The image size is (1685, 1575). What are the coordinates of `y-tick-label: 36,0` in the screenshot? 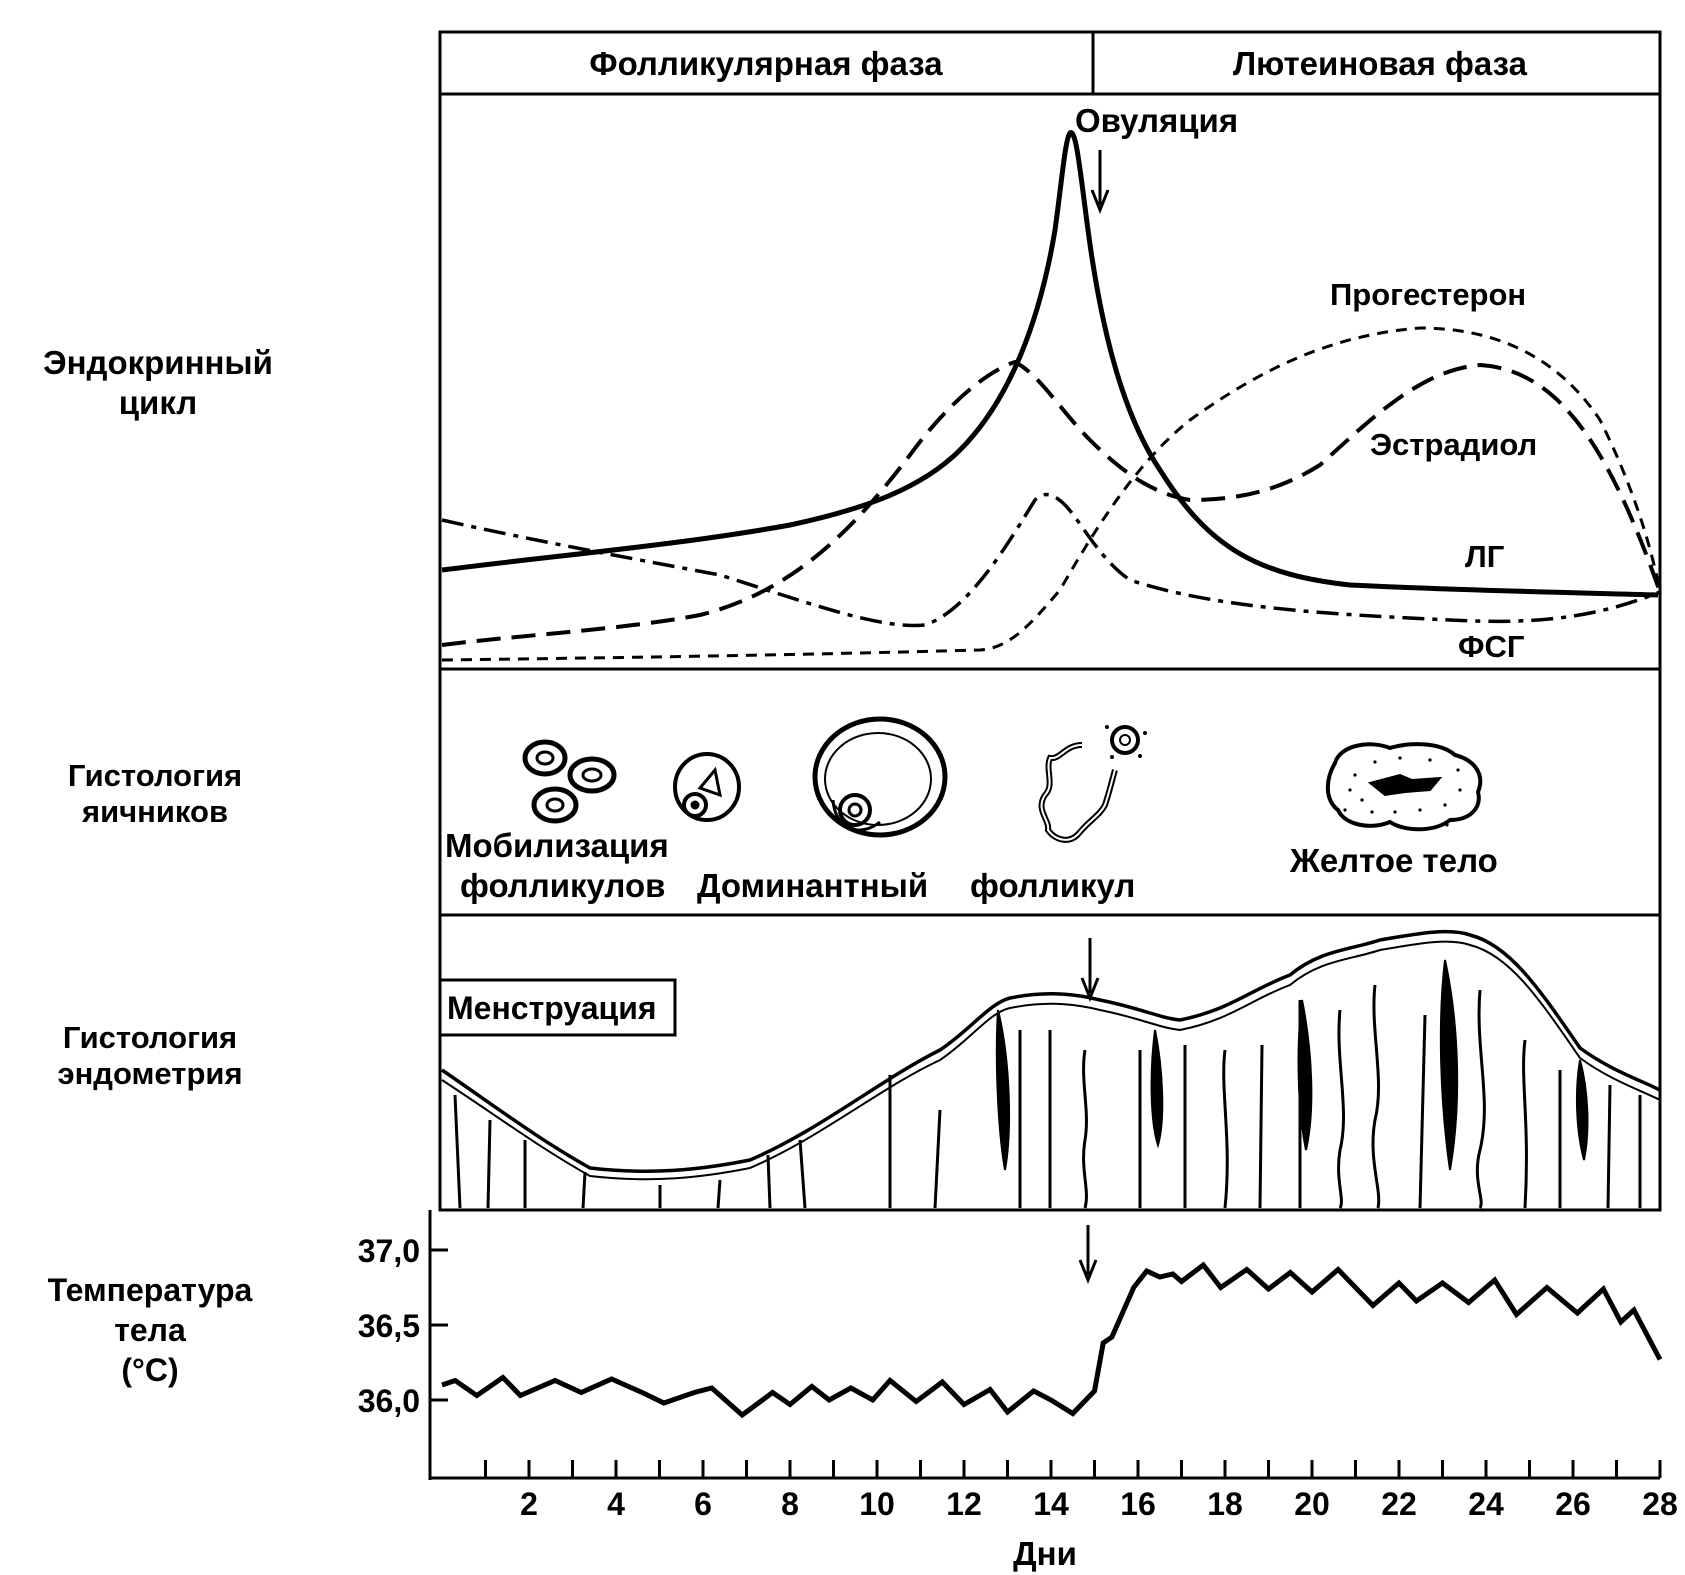 It's located at (389, 1401).